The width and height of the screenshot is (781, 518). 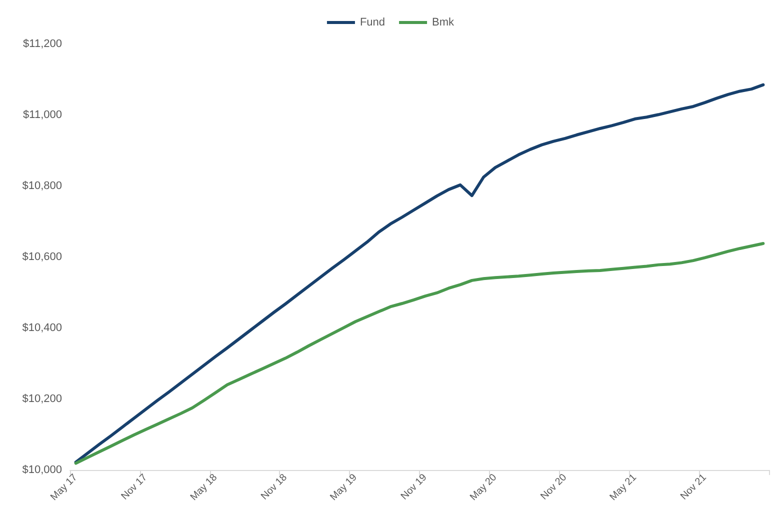 What do you see at coordinates (624, 488) in the screenshot?
I see `x-tick-label: May 21` at bounding box center [624, 488].